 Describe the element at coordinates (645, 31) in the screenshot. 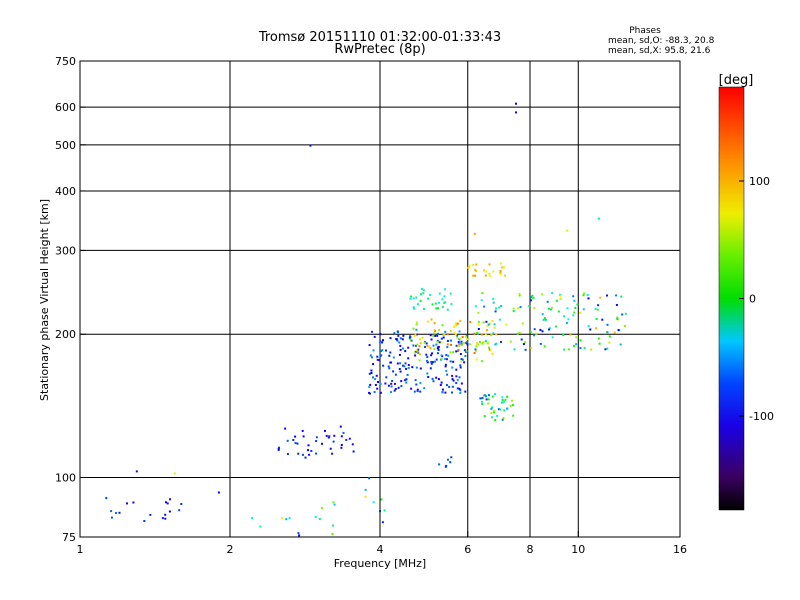

I see `stats-heading: Phases` at that location.